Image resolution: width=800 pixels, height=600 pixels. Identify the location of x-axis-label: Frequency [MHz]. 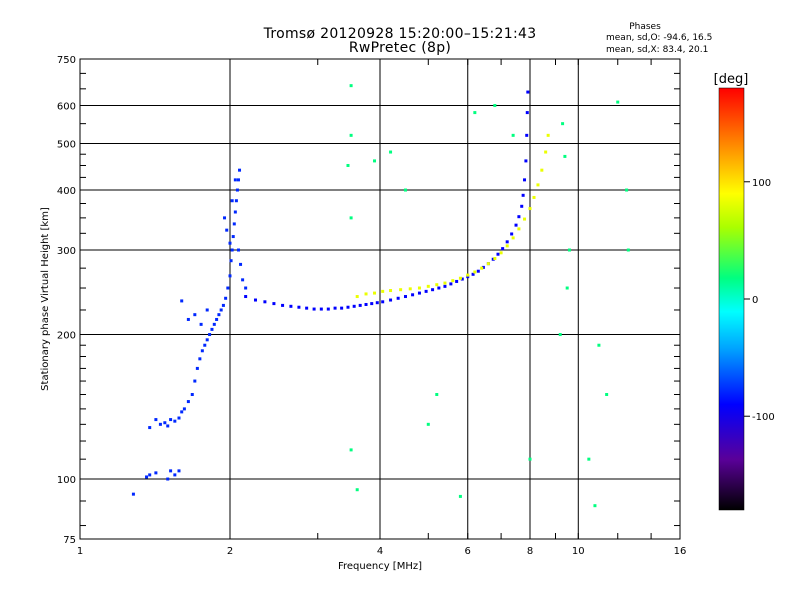
(380, 566).